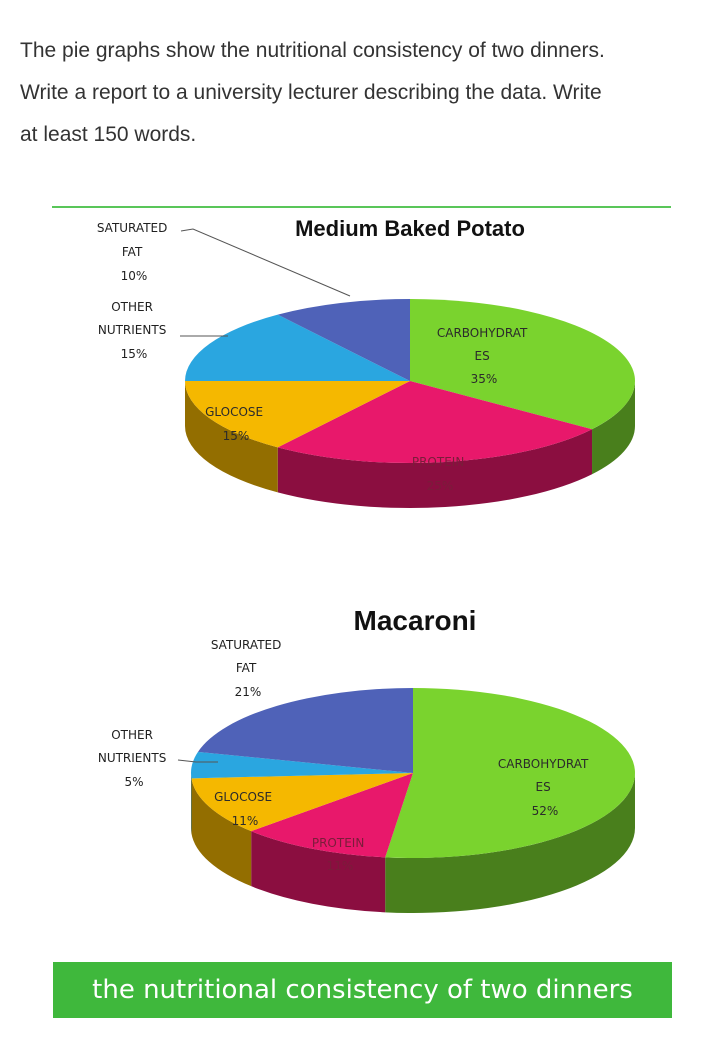 This screenshot has width=720, height=1037. I want to click on label-saturated-fat-potato: SATURATED FAT 10%, so click(134, 252).